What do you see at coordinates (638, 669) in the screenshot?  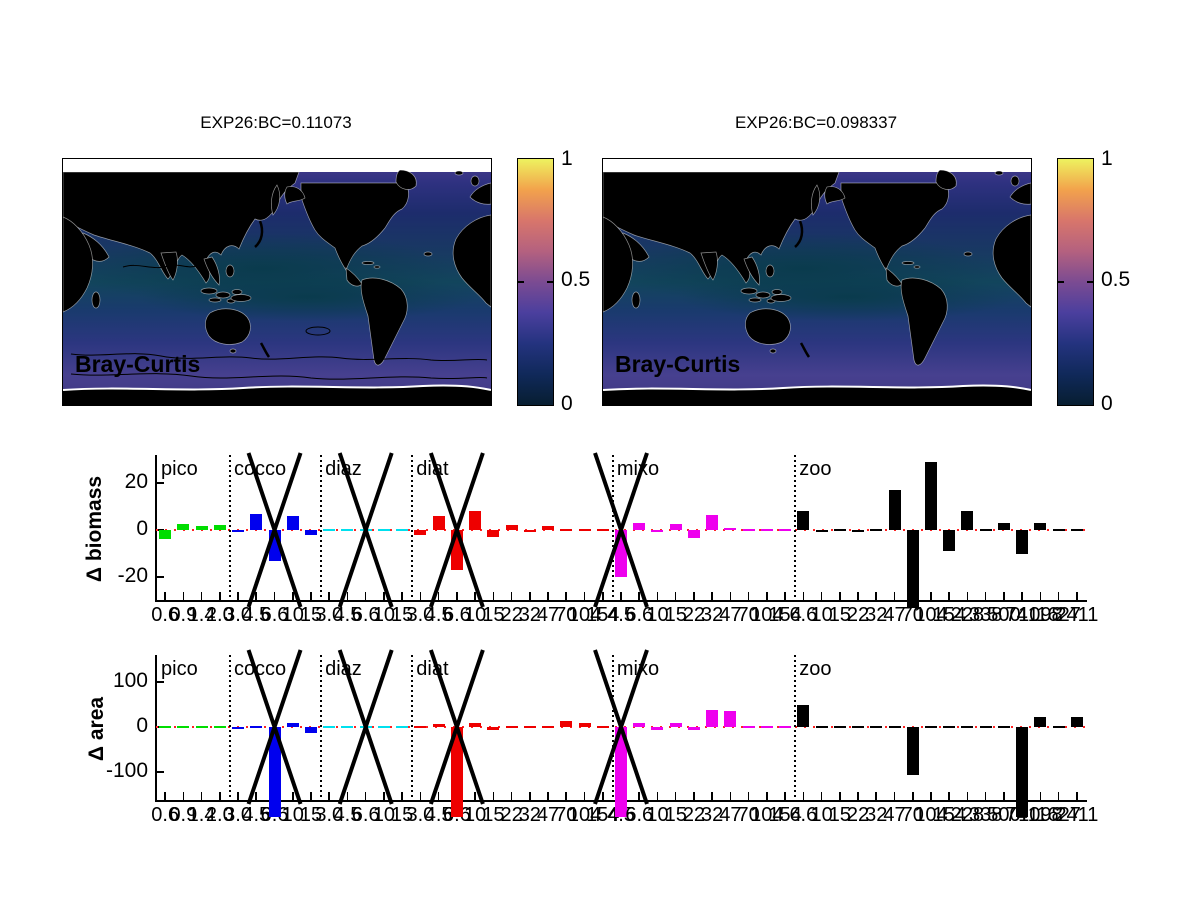 I see `group-label-mixo: mixo` at bounding box center [638, 669].